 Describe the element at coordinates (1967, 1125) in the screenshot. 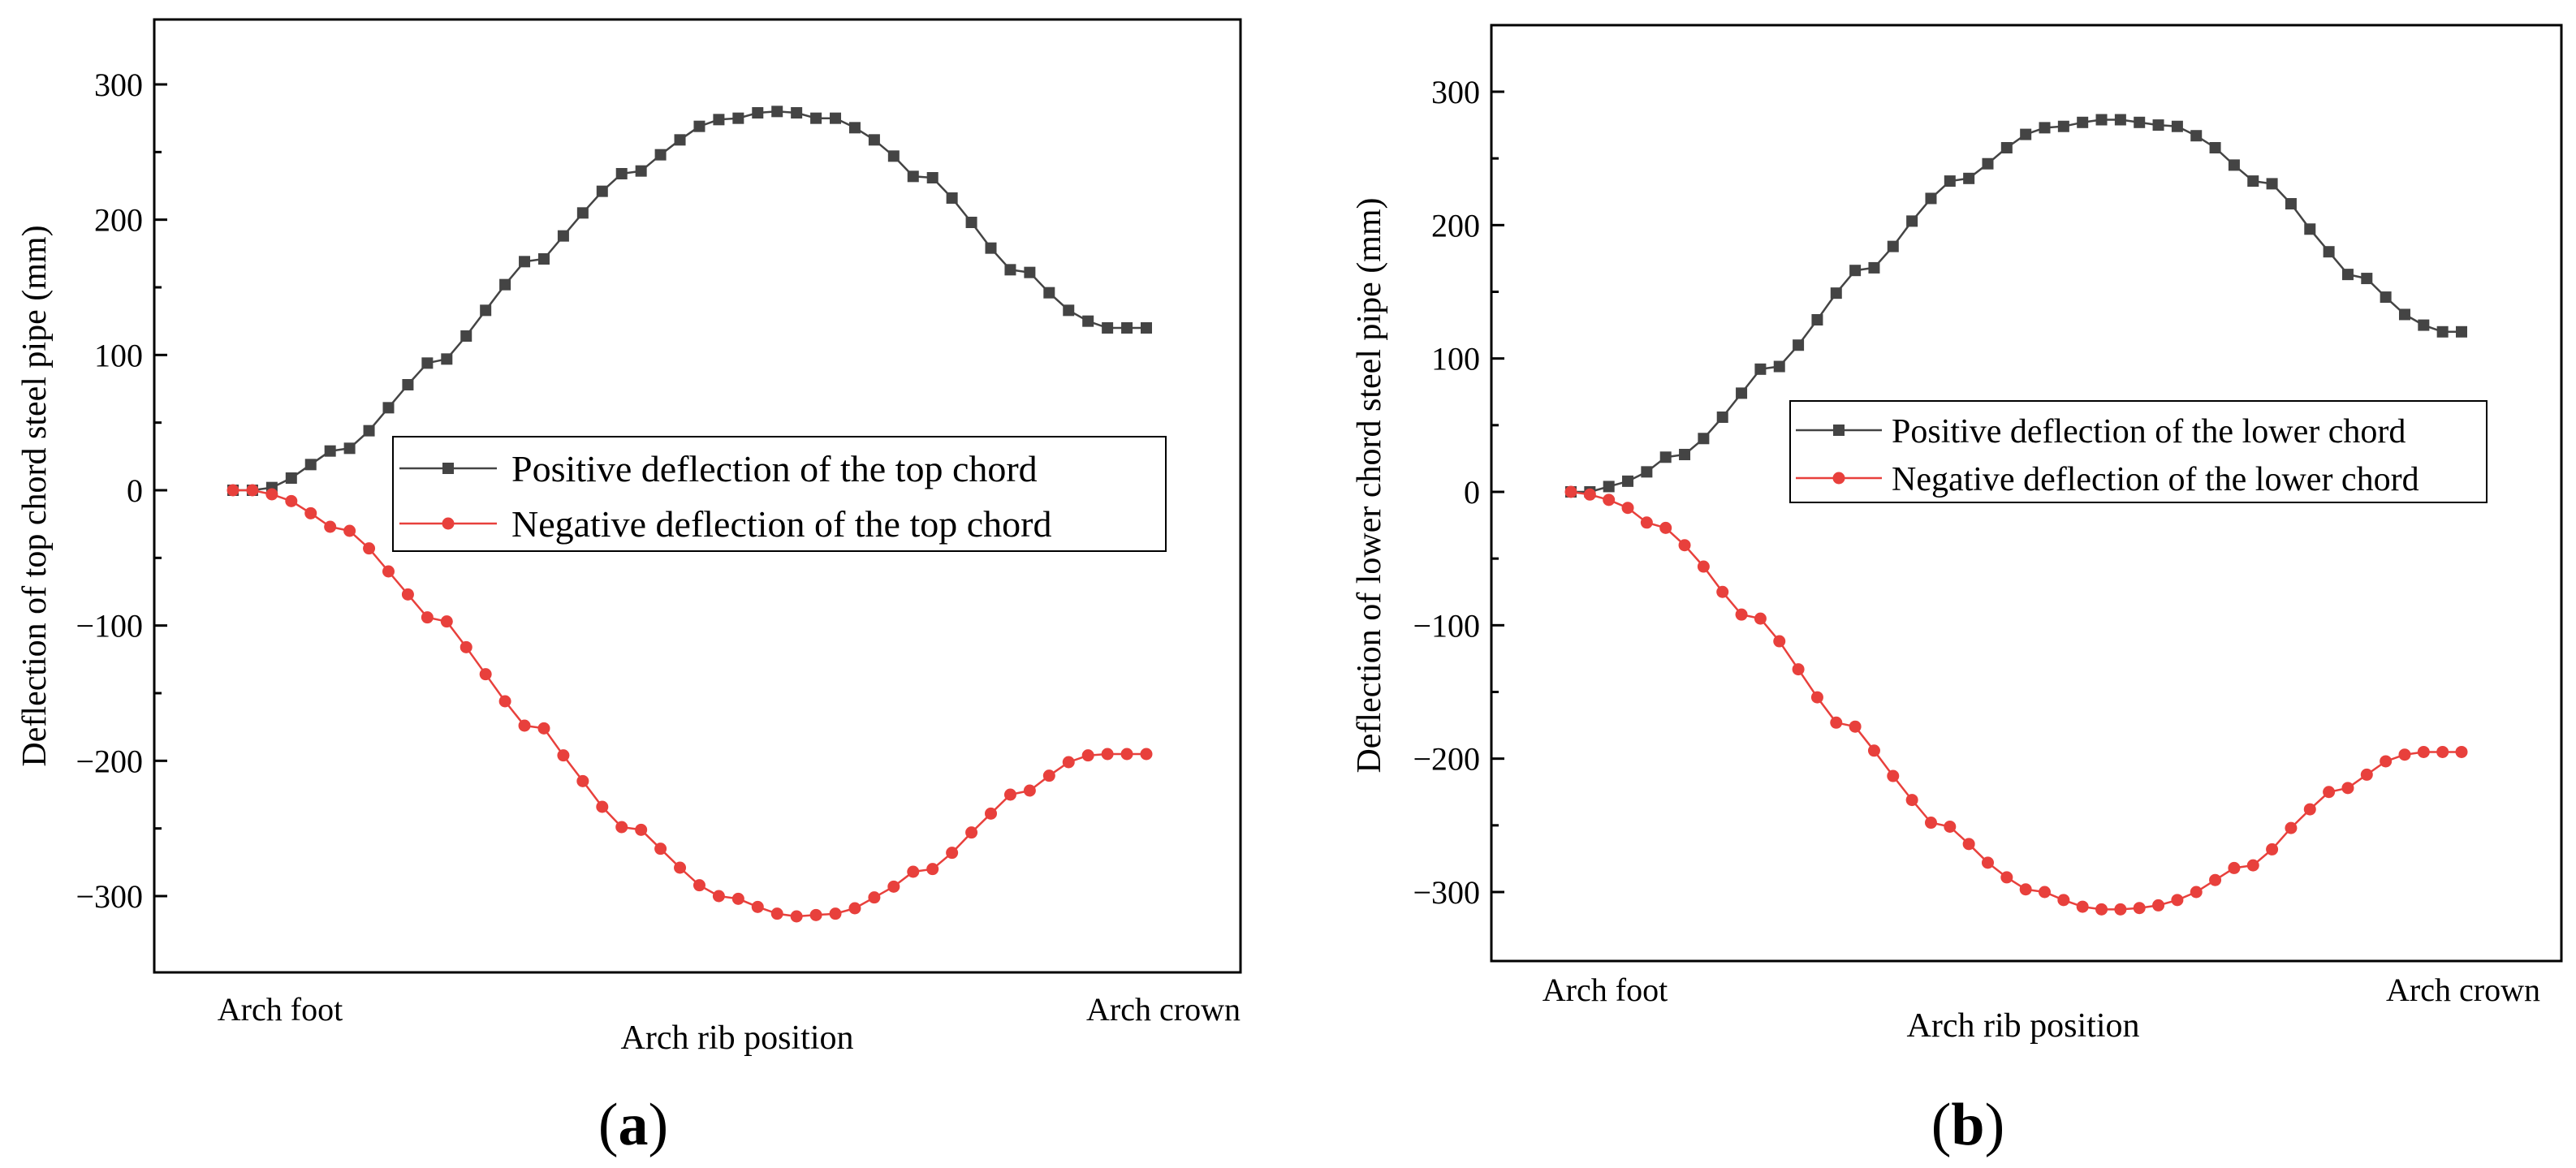

I see `panel-label-b: (b)` at that location.